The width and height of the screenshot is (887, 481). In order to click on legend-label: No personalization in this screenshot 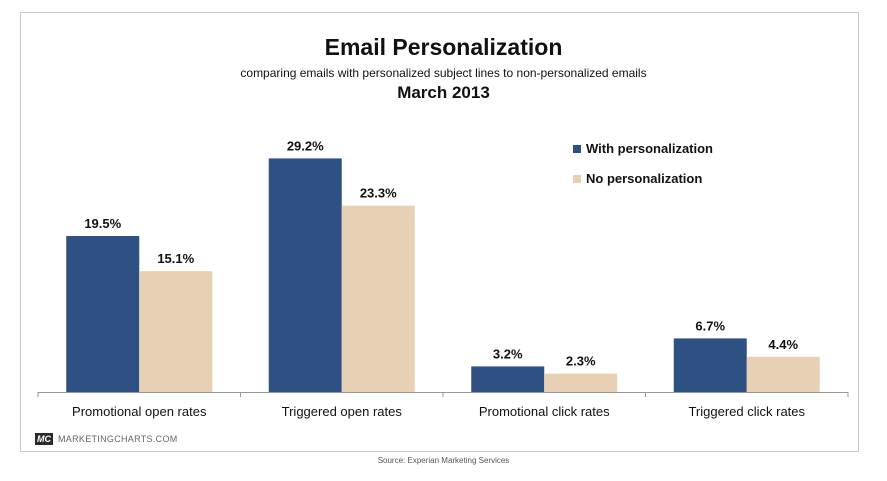, I will do `click(644, 178)`.